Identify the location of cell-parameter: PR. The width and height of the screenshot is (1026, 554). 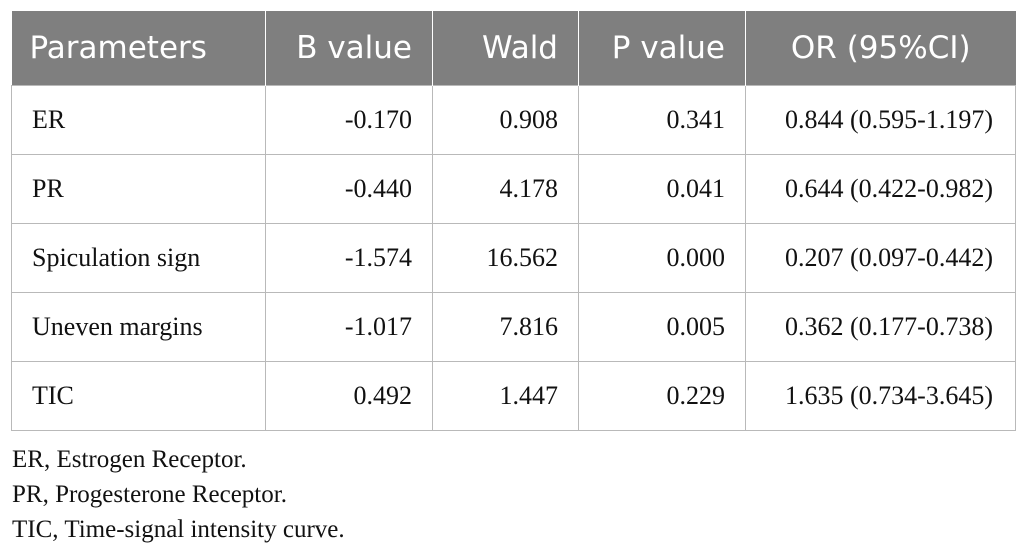
(138, 189).